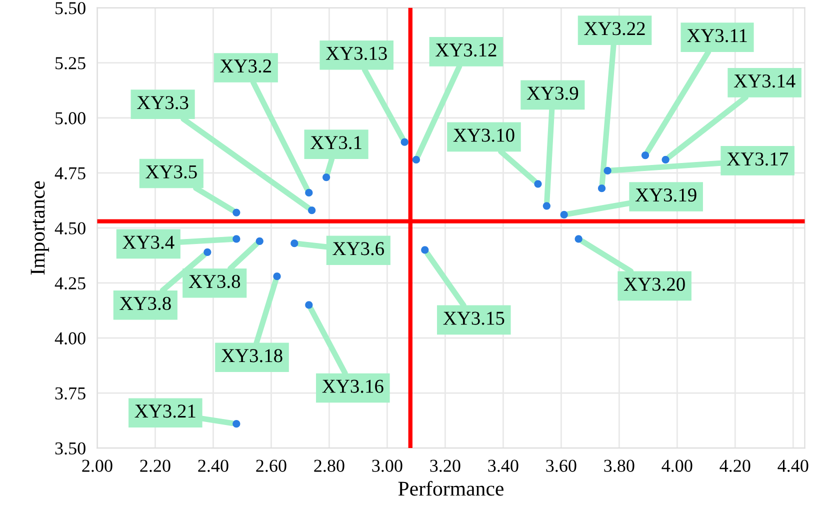 This screenshot has height=521, width=817. What do you see at coordinates (329, 466) in the screenshot?
I see `x-tick-label: 2.80` at bounding box center [329, 466].